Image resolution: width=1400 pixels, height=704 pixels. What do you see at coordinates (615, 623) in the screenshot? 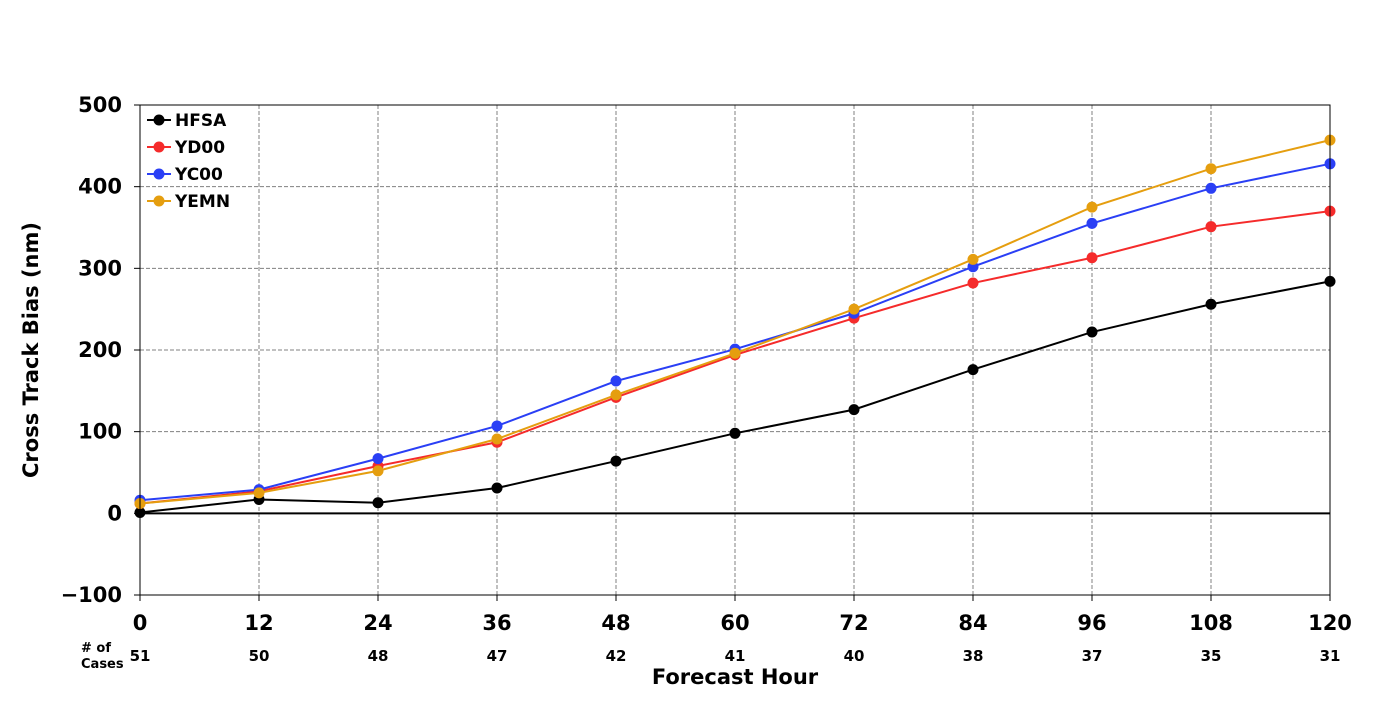
I see `x-tick-label: 48` at bounding box center [615, 623].